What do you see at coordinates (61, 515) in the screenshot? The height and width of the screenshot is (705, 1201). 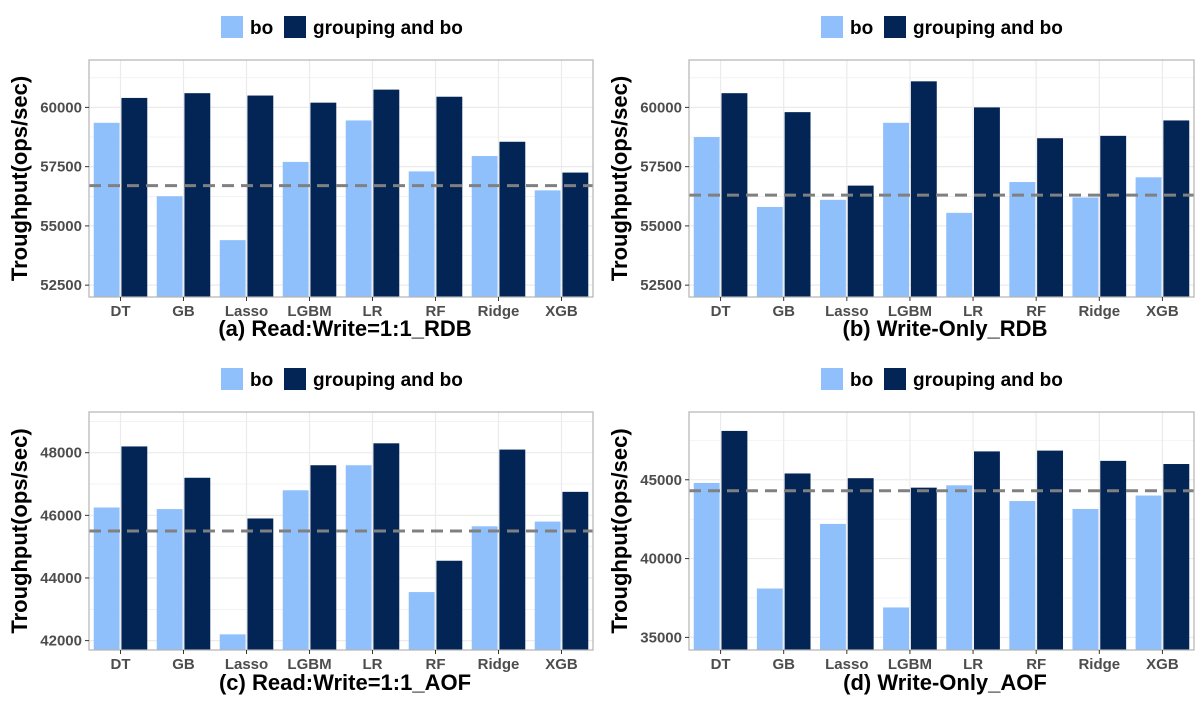 I see `y-tick-label: 46000` at bounding box center [61, 515].